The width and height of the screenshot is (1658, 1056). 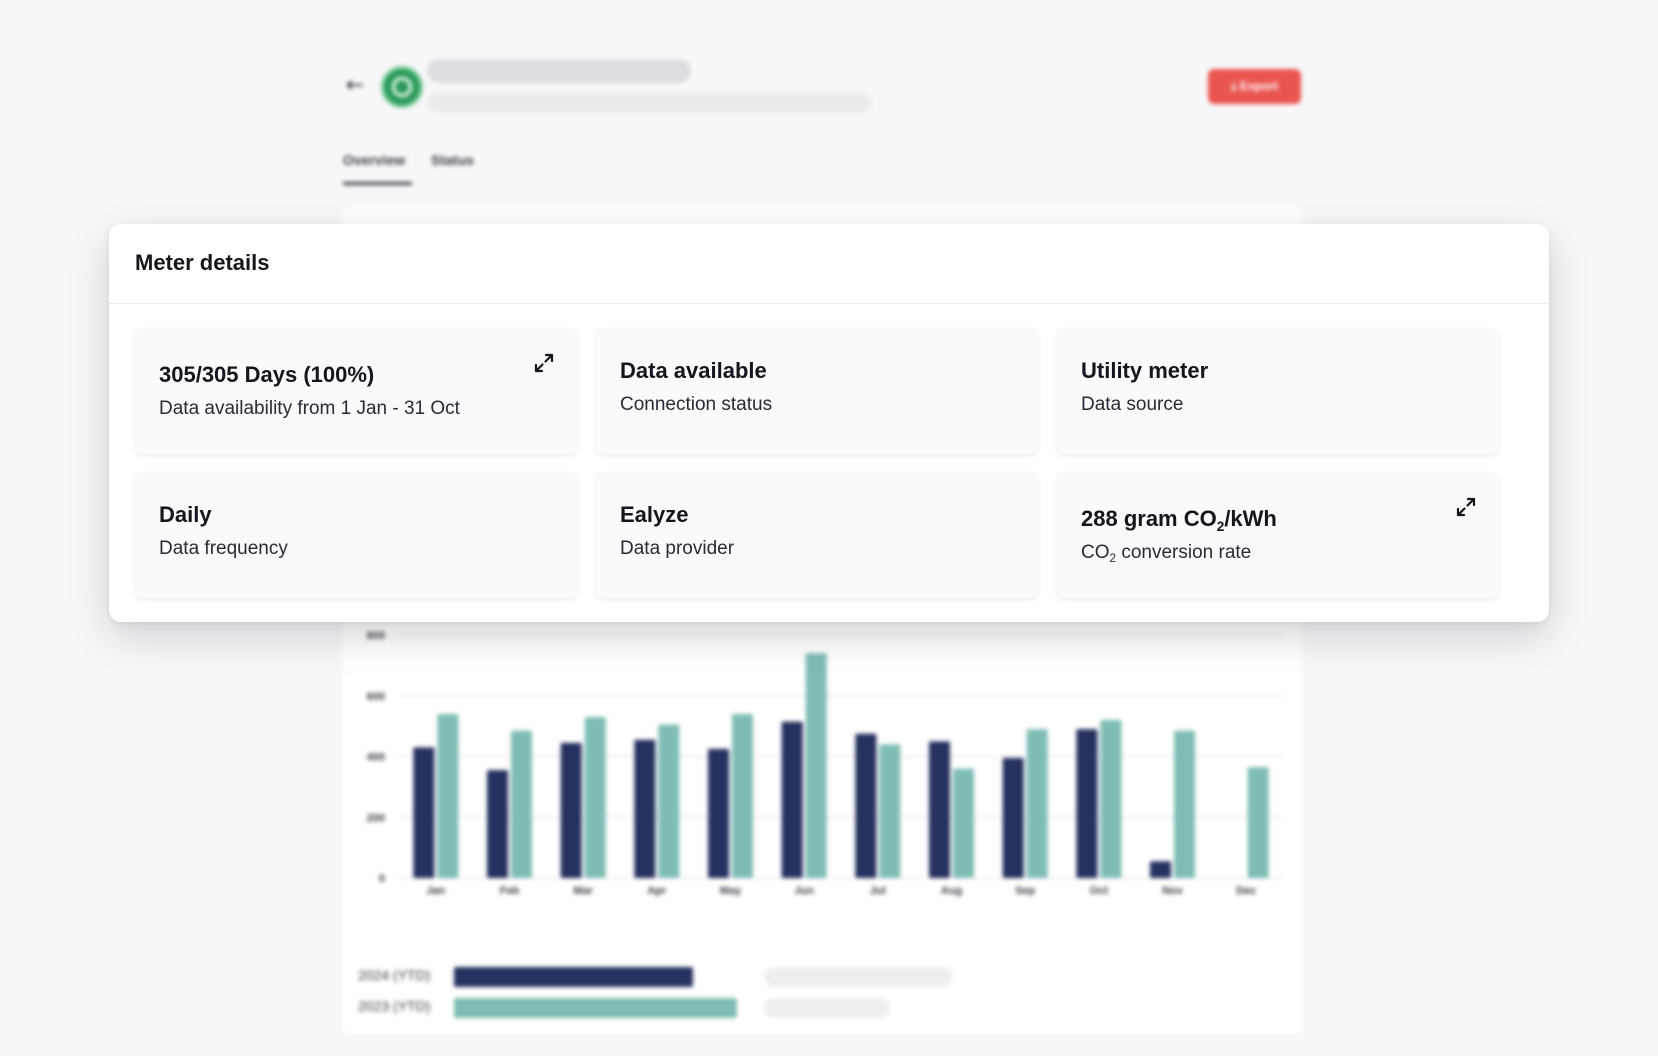 What do you see at coordinates (223, 548) in the screenshot?
I see `data-frequency-label: Data frequency` at bounding box center [223, 548].